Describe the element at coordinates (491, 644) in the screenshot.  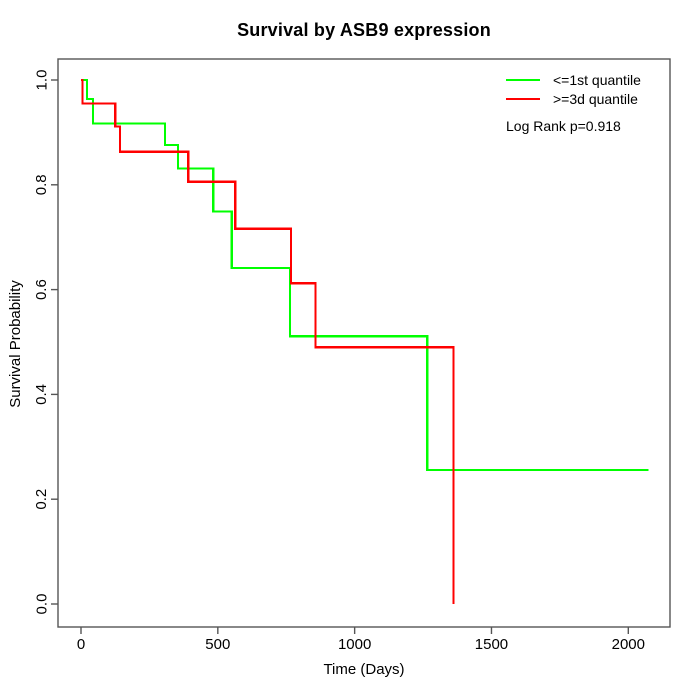
I see `x-tick-label-1500: 1500` at that location.